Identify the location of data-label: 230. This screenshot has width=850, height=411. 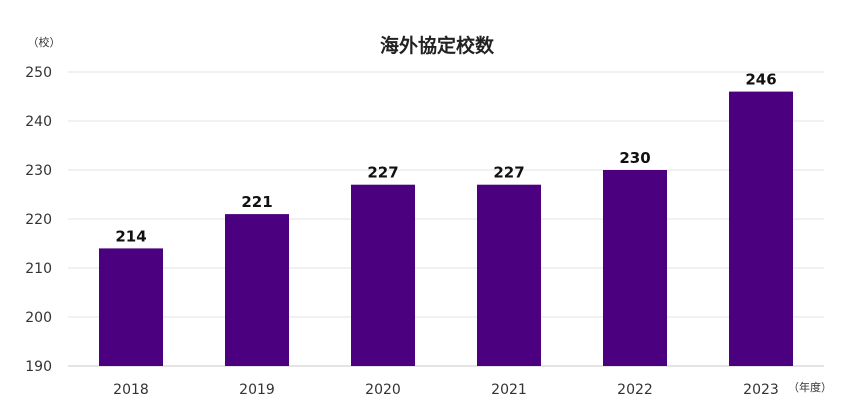
(634, 158).